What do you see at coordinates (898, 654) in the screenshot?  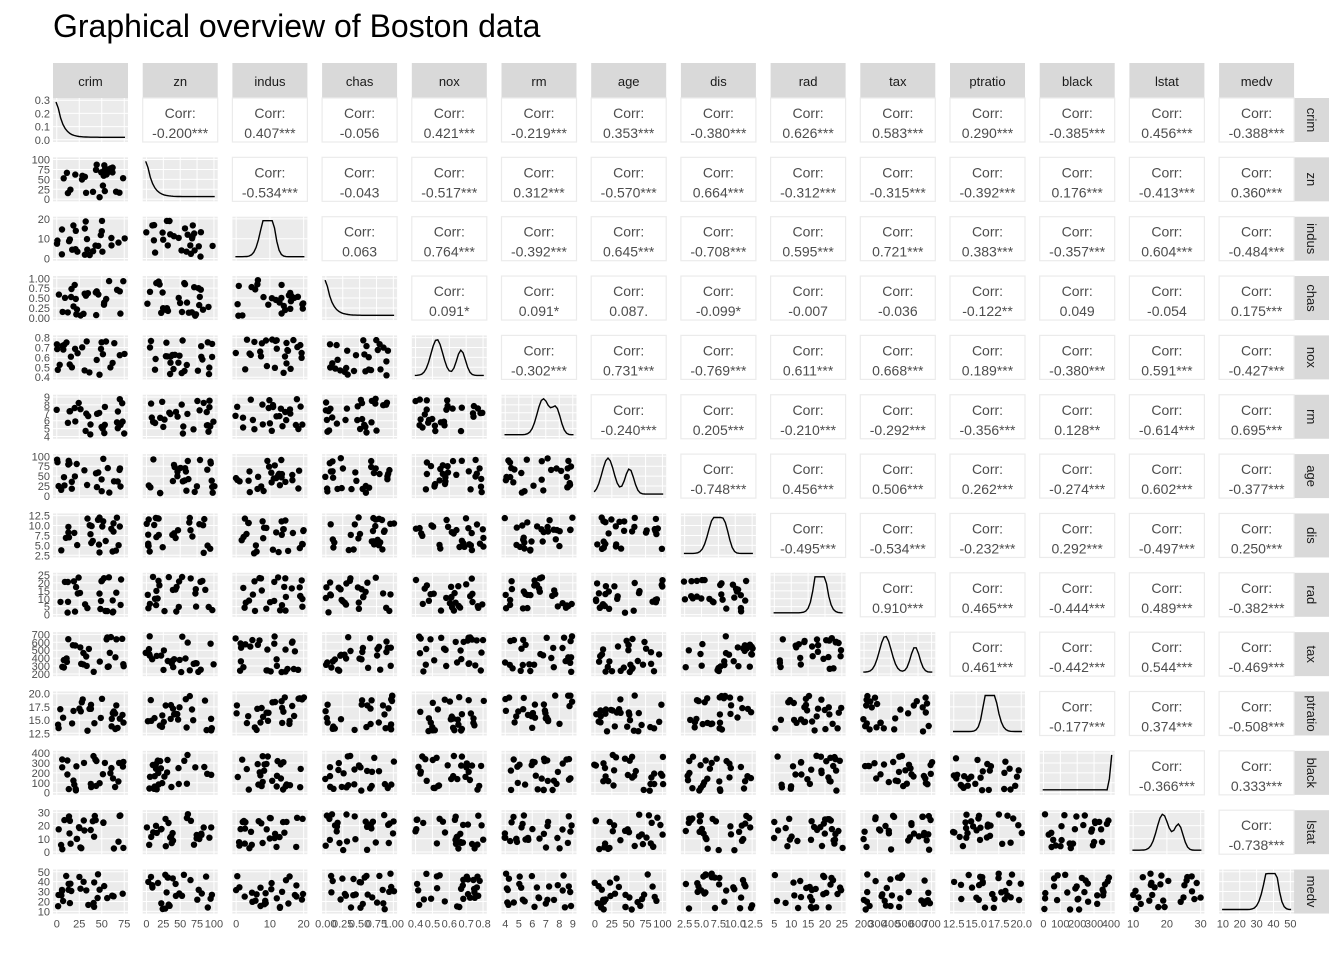 I see `density-curve-tax` at bounding box center [898, 654].